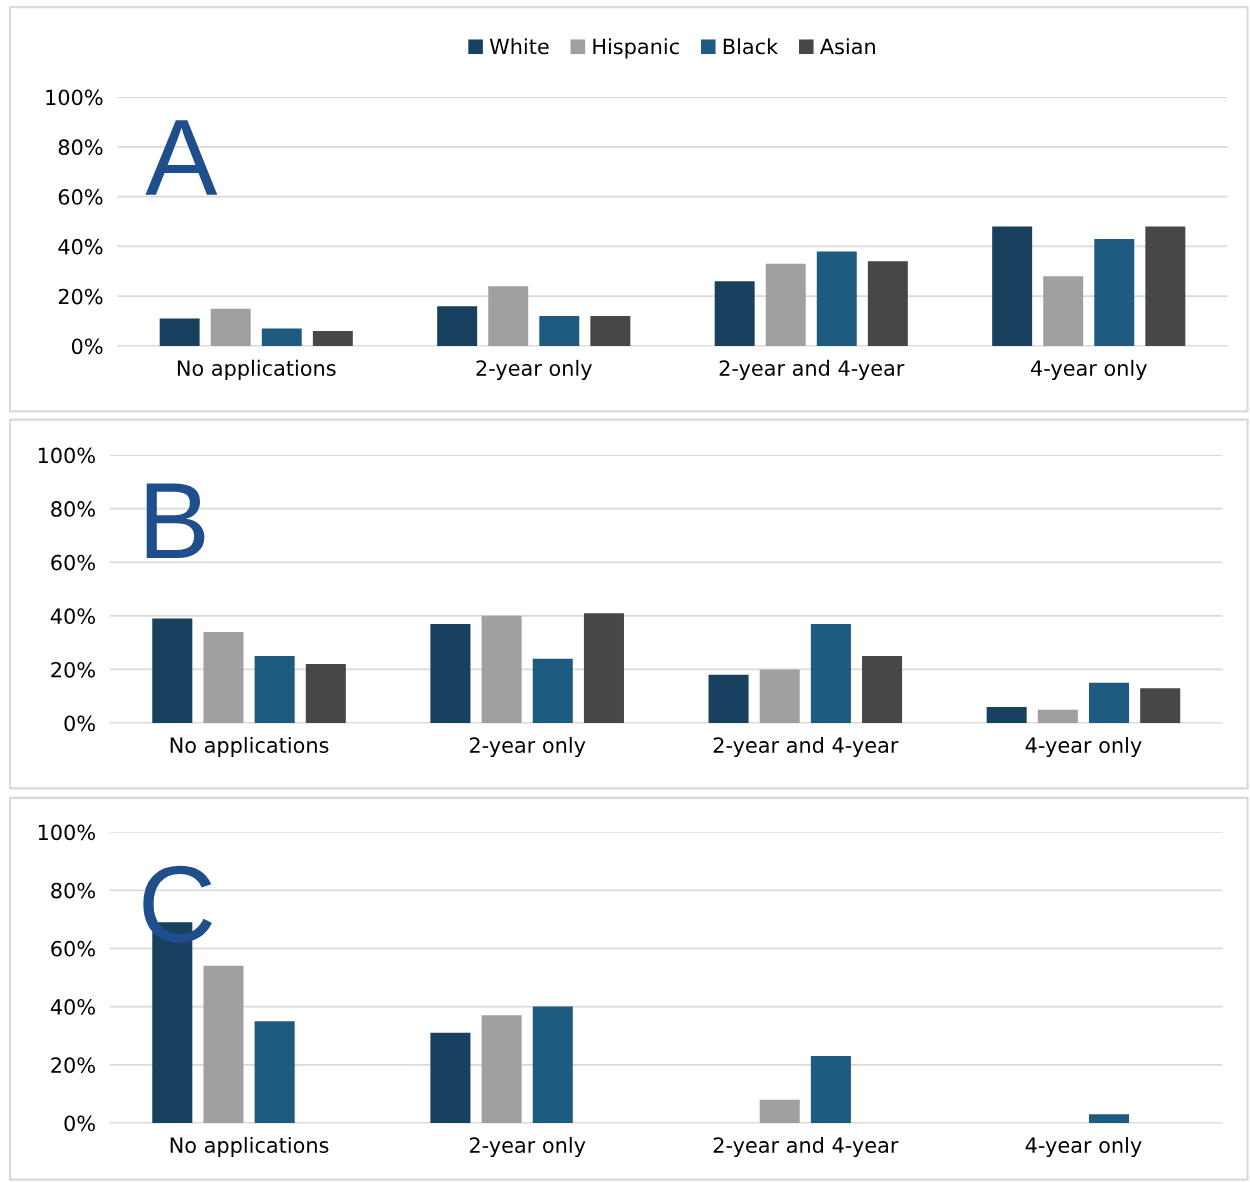  Describe the element at coordinates (181, 157) in the screenshot. I see `annotation: A` at that location.